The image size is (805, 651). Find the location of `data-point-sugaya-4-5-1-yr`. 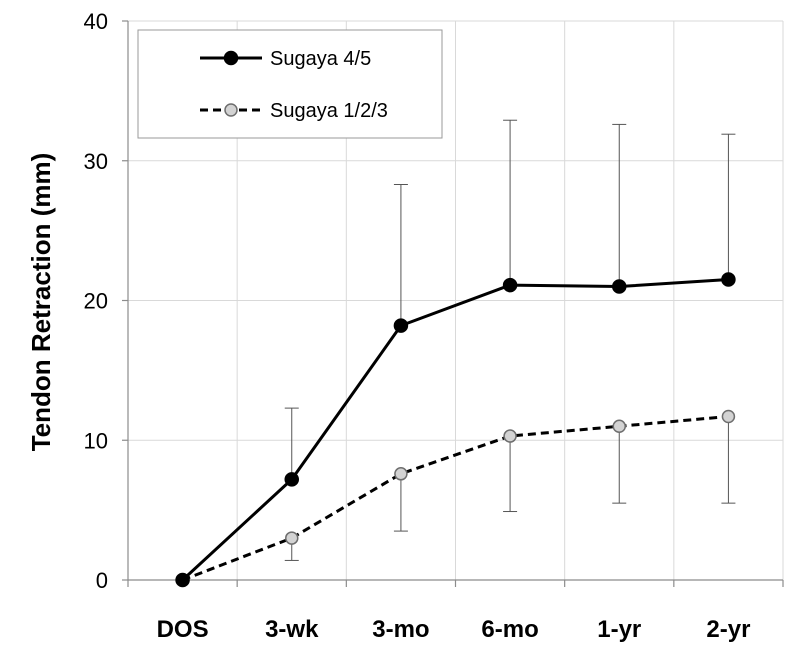

data-point-sugaya-4-5-1-yr is located at coordinates (619, 286).